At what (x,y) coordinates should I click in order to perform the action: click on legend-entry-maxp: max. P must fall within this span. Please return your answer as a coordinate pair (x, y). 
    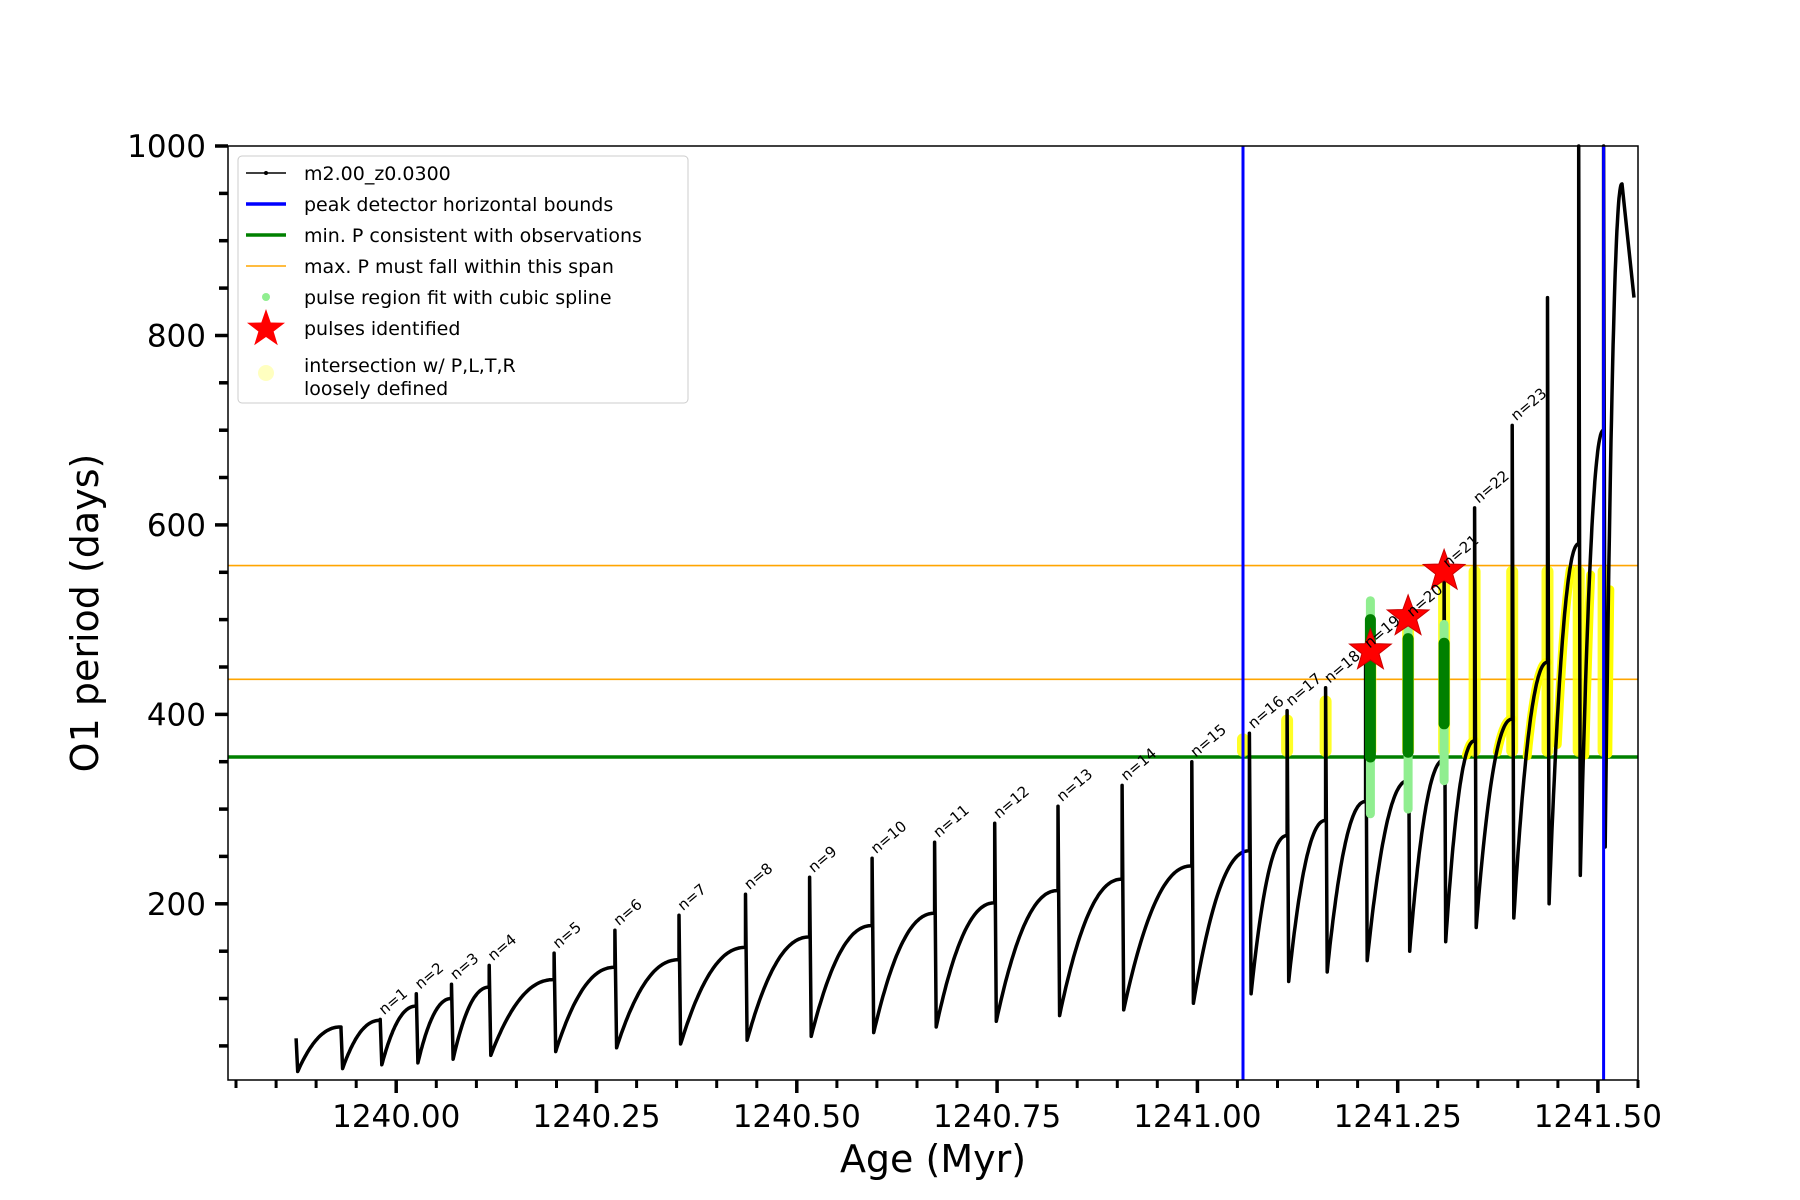
    Looking at the image, I should click on (430, 267).